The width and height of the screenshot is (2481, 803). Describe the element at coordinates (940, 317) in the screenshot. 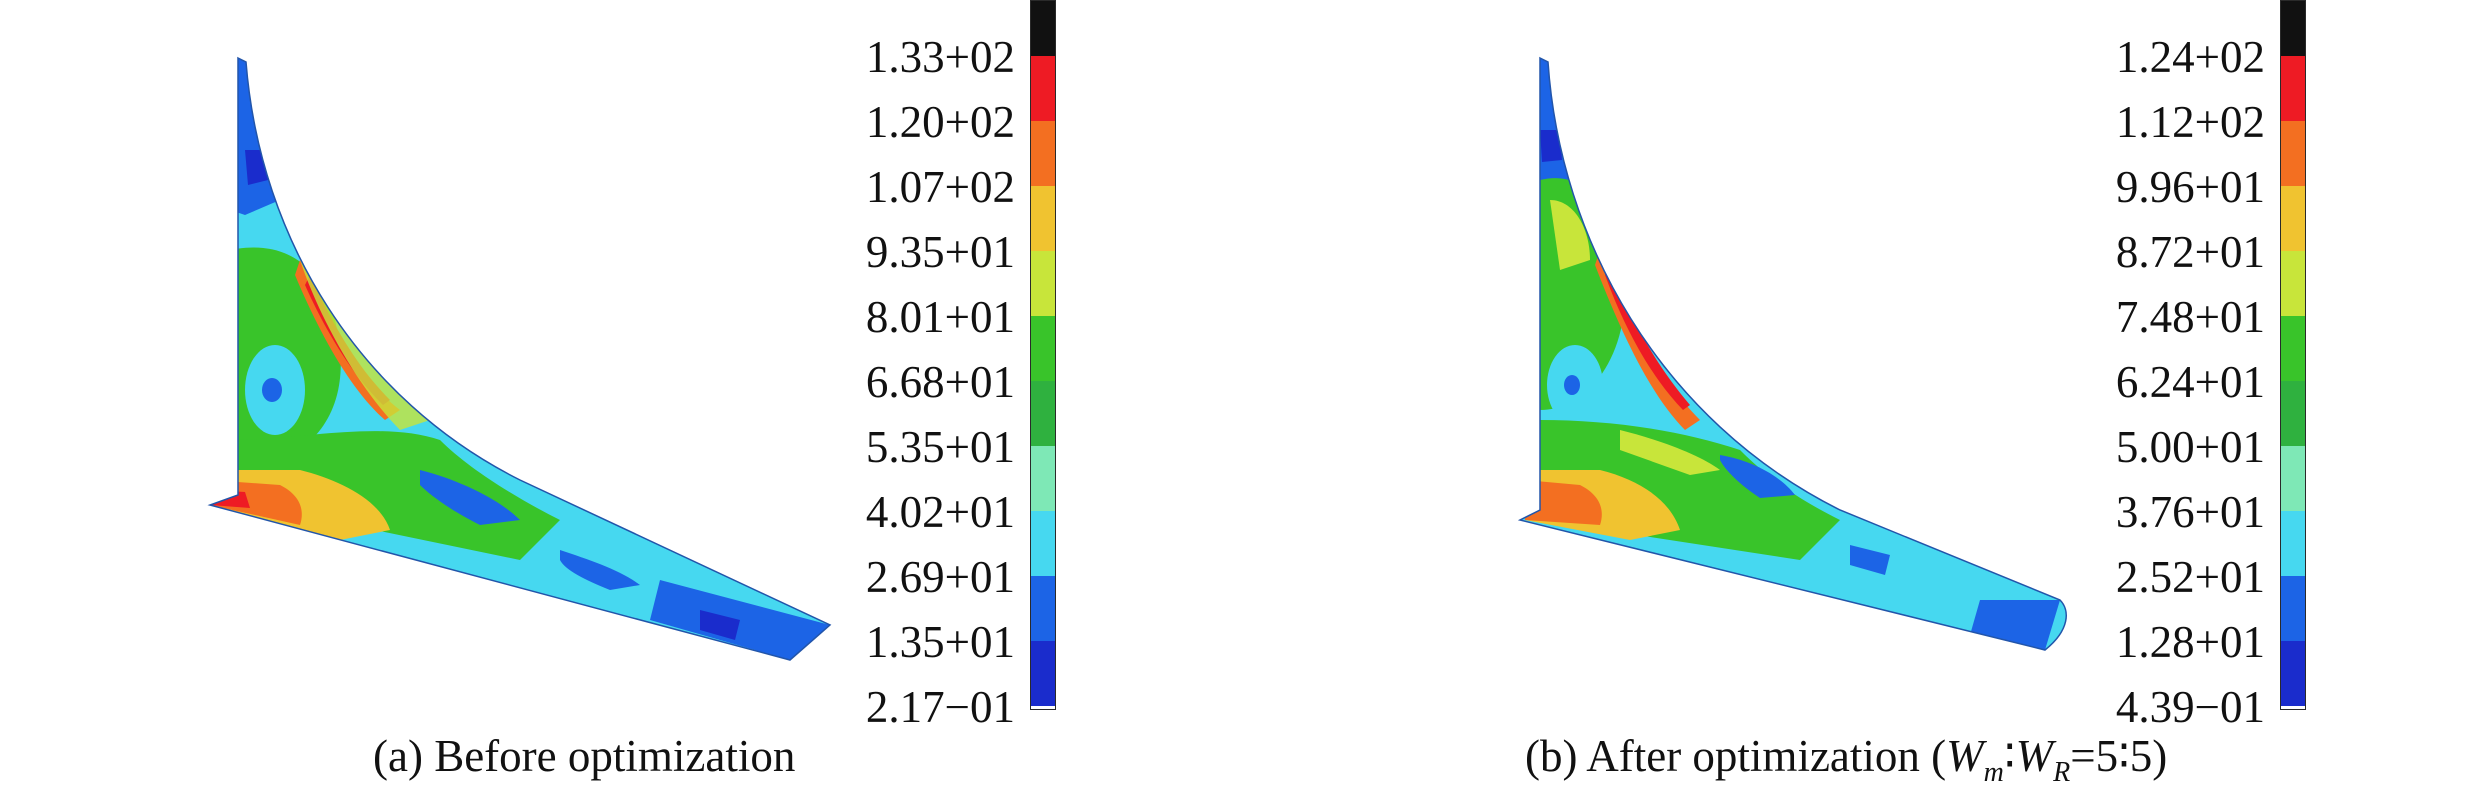

I see `legend-label: 8.01+01` at that location.